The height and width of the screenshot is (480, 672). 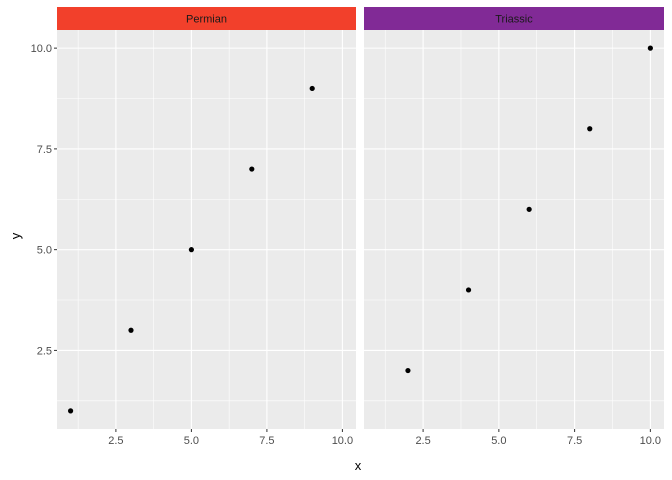 What do you see at coordinates (115, 441) in the screenshot?
I see `x-tick-label-permian: 2.5` at bounding box center [115, 441].